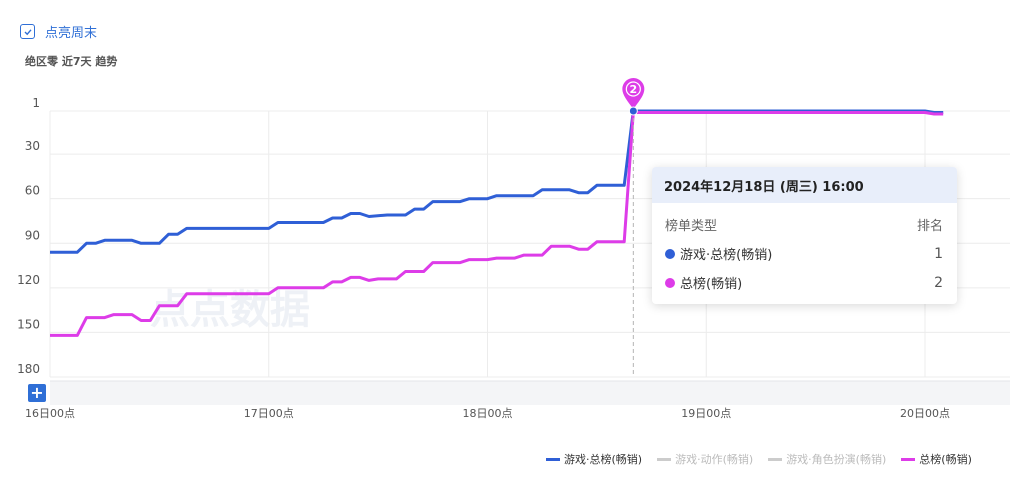 Image resolution: width=1010 pixels, height=486 pixels. What do you see at coordinates (32, 146) in the screenshot?
I see `y-tick-label: 30` at bounding box center [32, 146].